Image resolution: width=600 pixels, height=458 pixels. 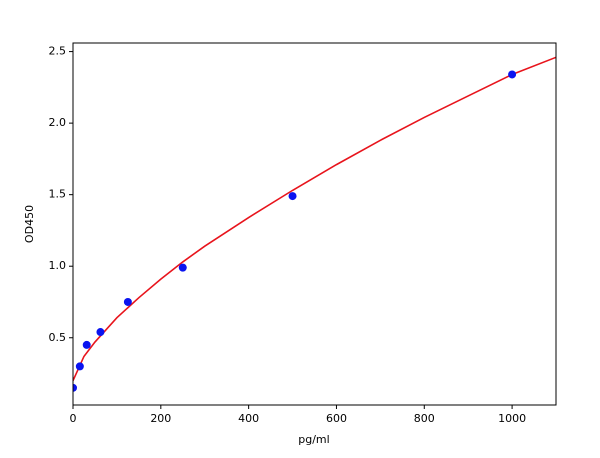 I want to click on x-tick-label: 0, so click(x=73, y=418).